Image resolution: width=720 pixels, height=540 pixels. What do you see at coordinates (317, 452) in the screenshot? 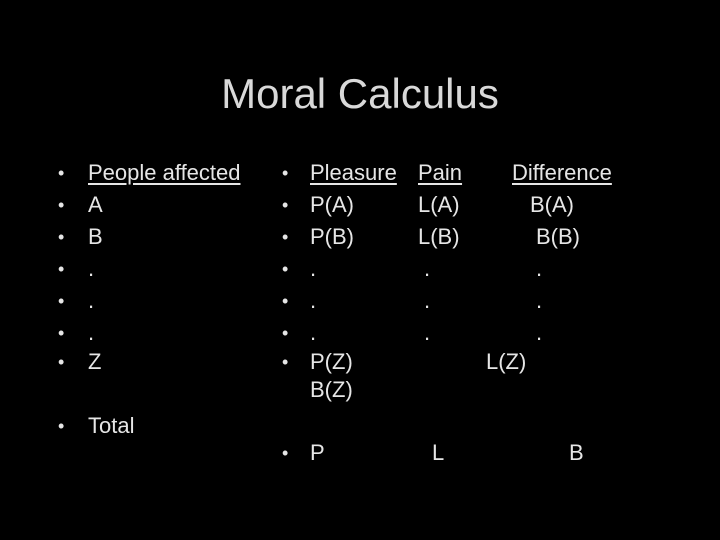
I see `pleasure-total: P` at bounding box center [317, 452].